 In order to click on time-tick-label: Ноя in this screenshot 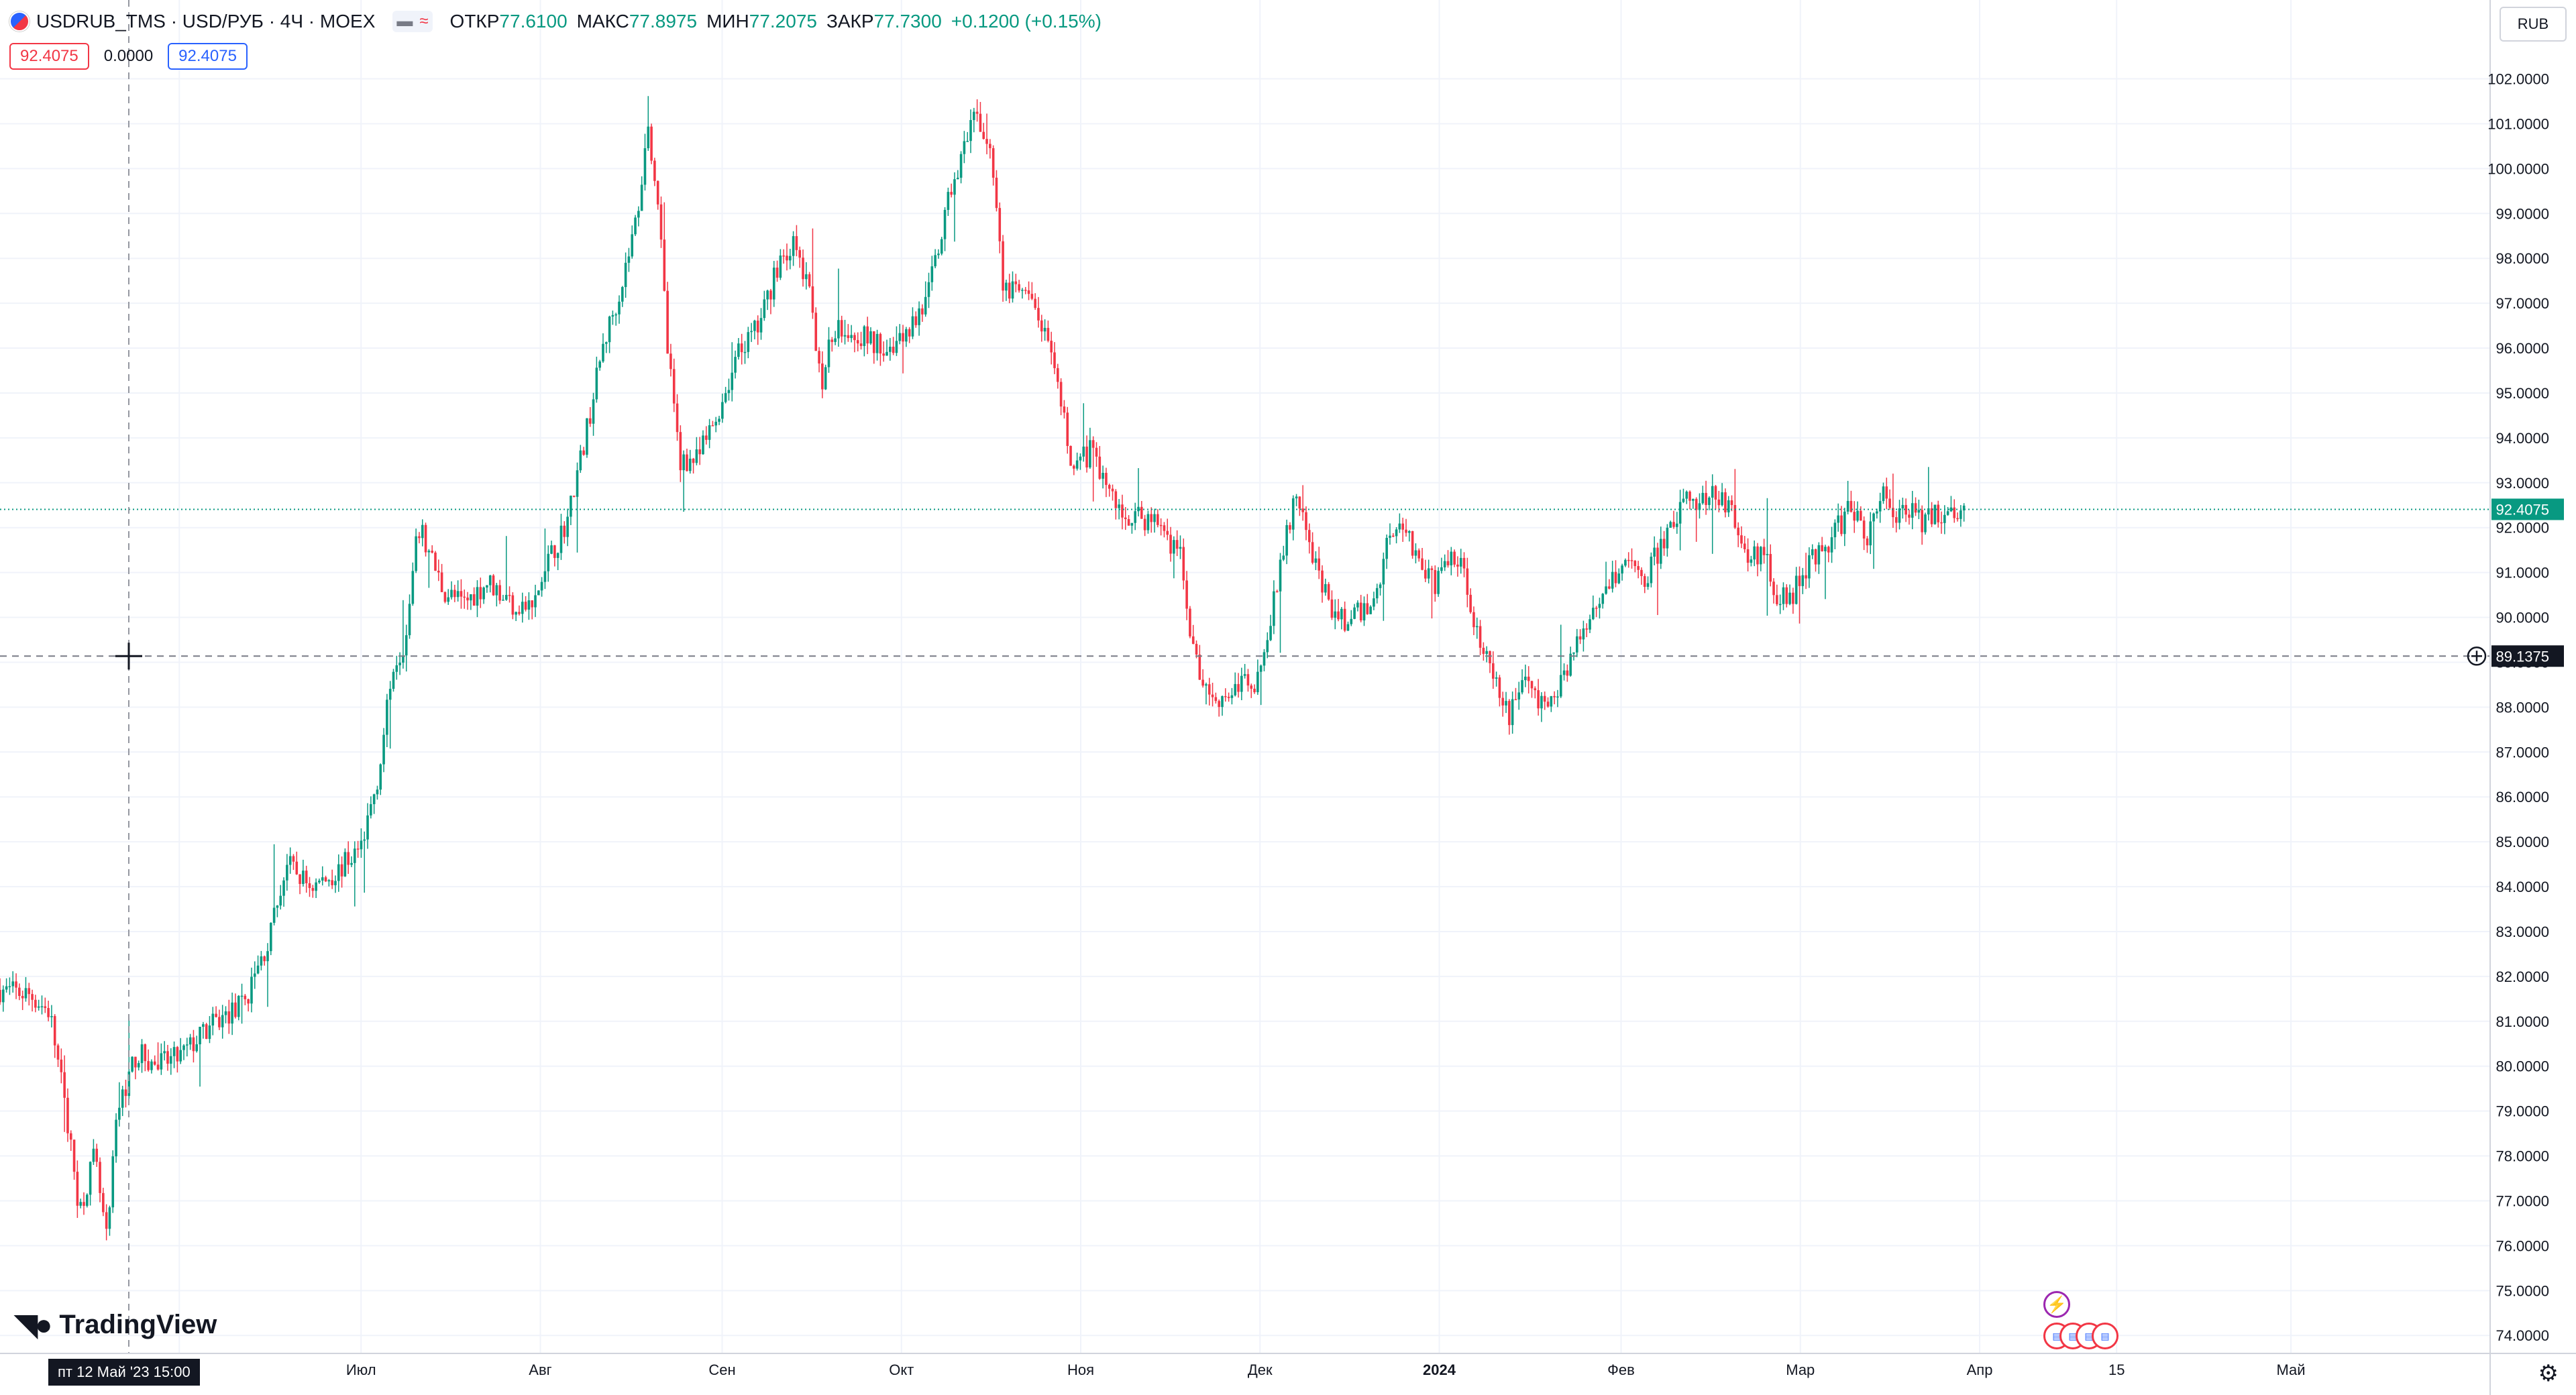, I will do `click(1080, 1369)`.